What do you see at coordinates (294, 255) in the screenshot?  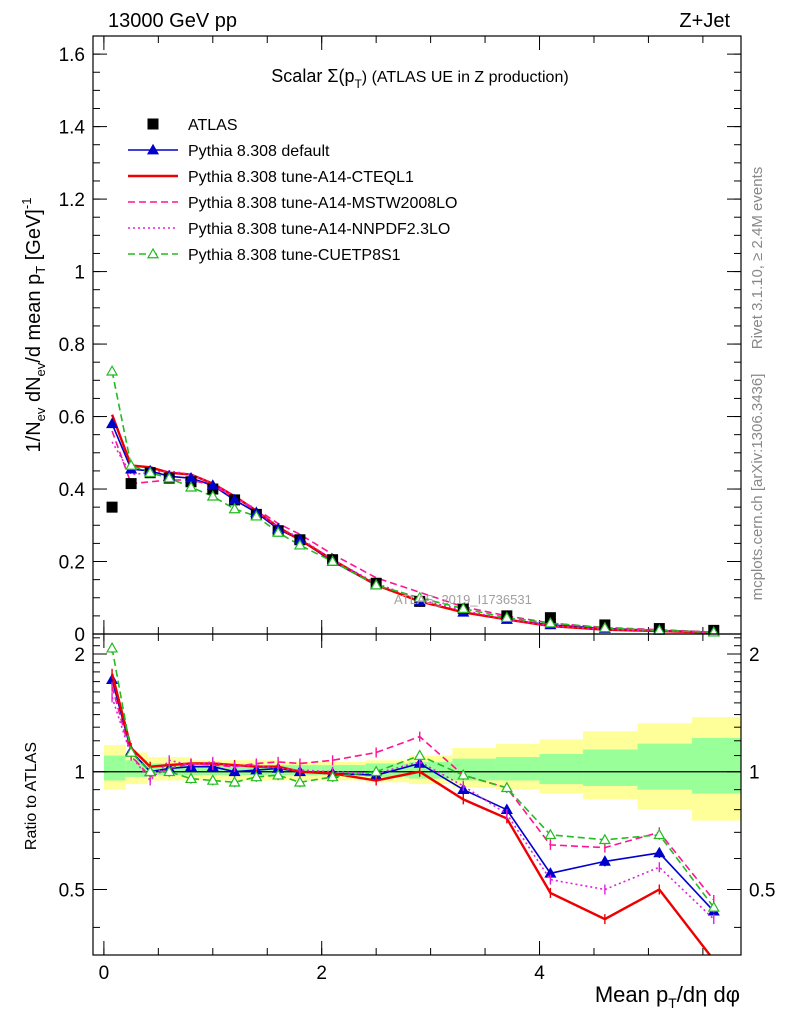 I see `legend-label: Pythia 8.308 tune-CUETP8S1` at bounding box center [294, 255].